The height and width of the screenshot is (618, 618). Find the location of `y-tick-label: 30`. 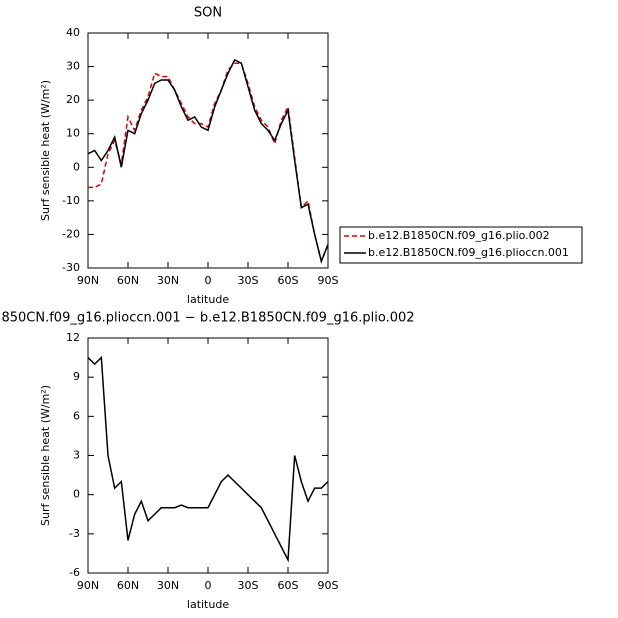

y-tick-label: 30 is located at coordinates (73, 66).